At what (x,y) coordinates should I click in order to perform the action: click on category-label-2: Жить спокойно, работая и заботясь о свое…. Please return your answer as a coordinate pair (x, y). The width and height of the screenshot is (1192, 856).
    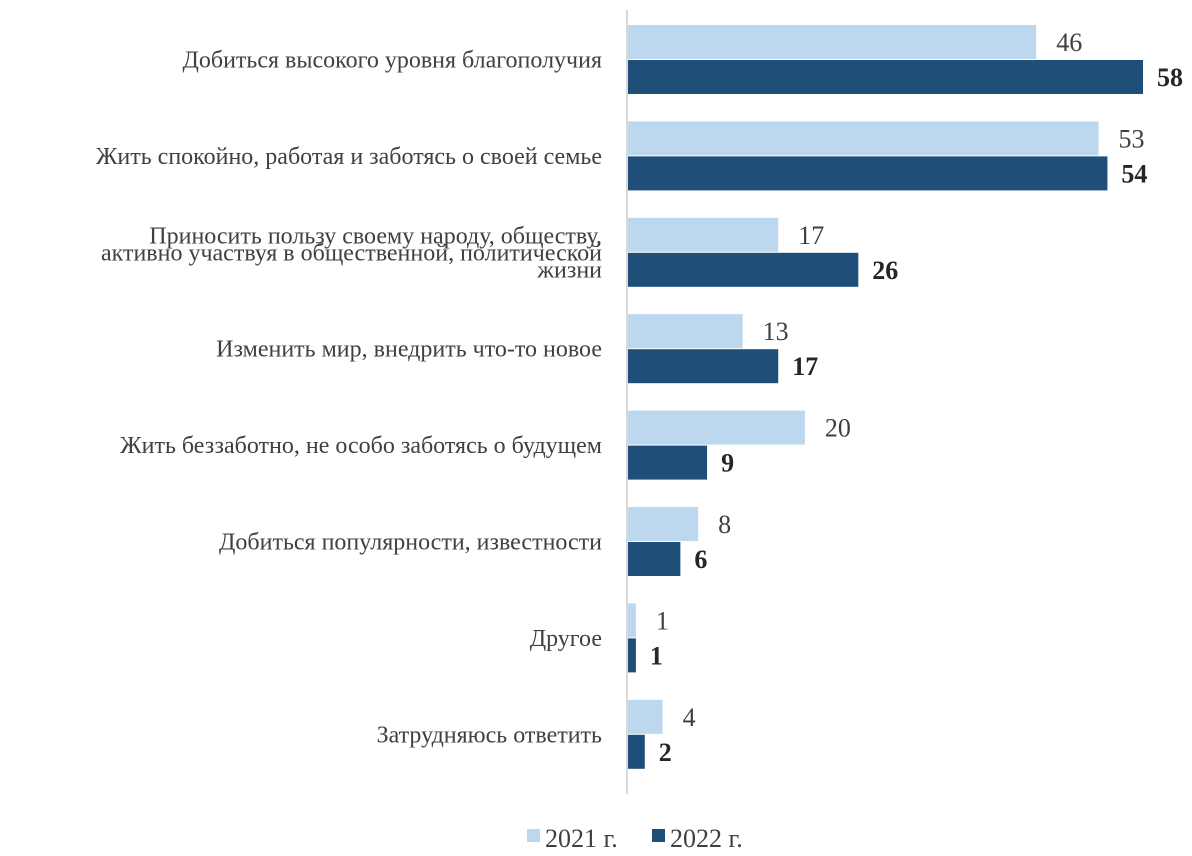
    Looking at the image, I should click on (349, 157).